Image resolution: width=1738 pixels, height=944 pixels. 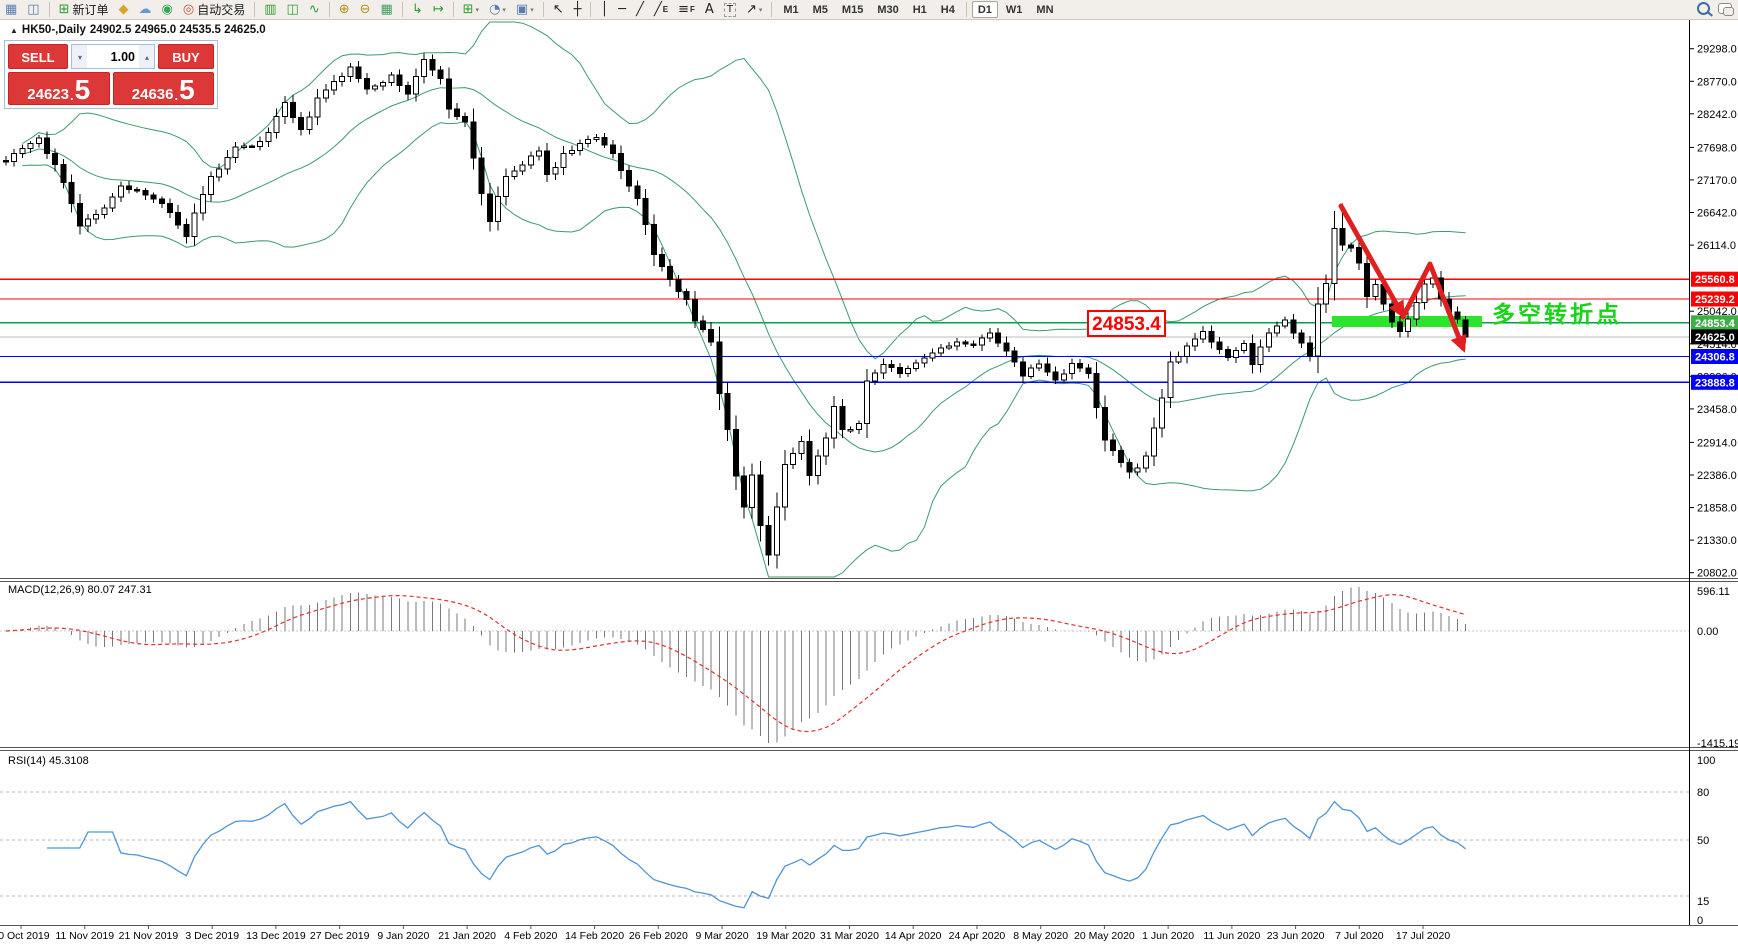 What do you see at coordinates (709, 9) in the screenshot?
I see `text-icon: A` at bounding box center [709, 9].